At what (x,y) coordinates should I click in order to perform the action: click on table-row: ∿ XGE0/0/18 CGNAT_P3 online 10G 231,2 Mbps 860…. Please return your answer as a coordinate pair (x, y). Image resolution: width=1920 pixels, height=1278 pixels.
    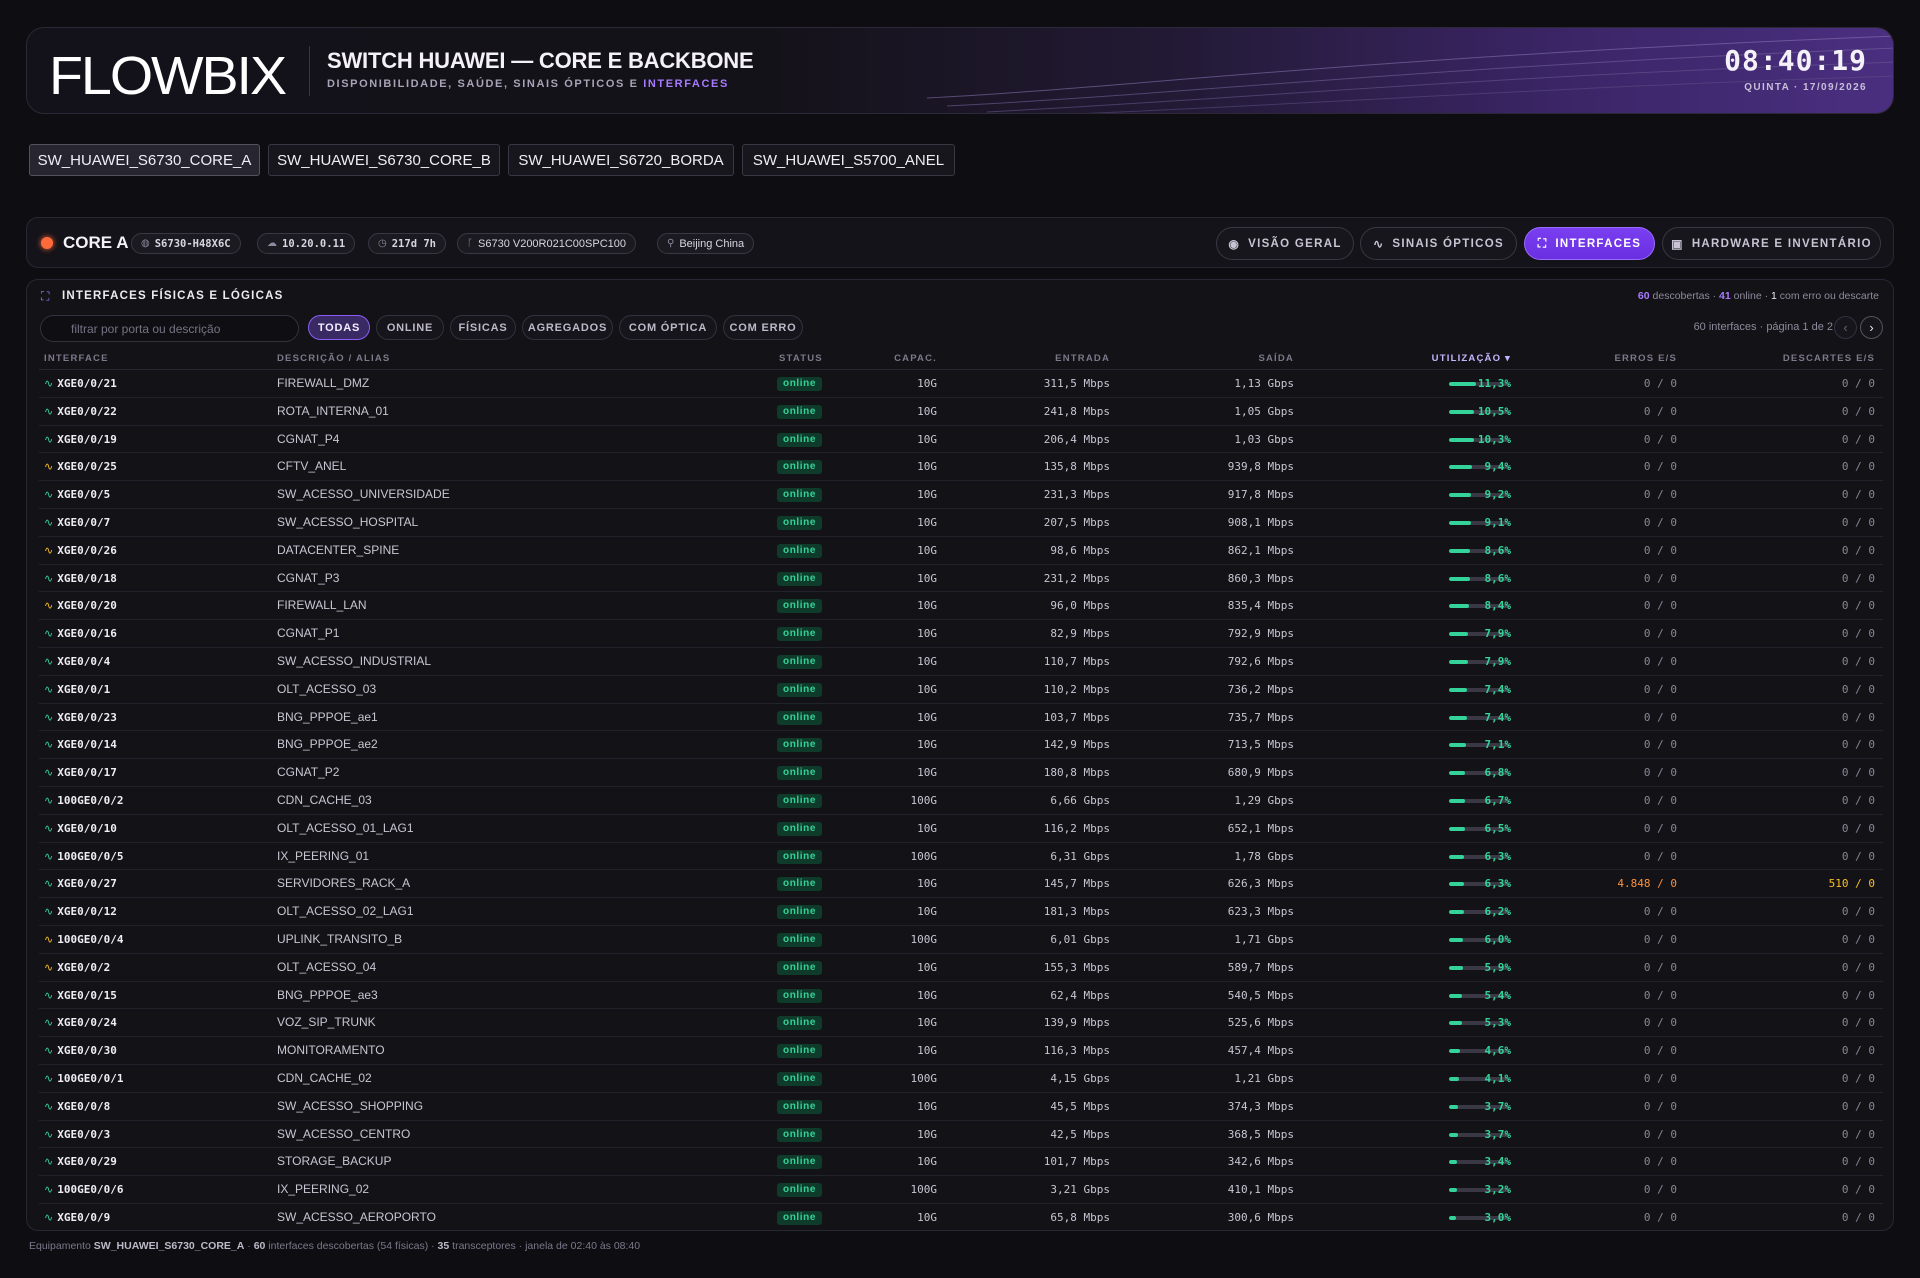
    Looking at the image, I should click on (961, 579).